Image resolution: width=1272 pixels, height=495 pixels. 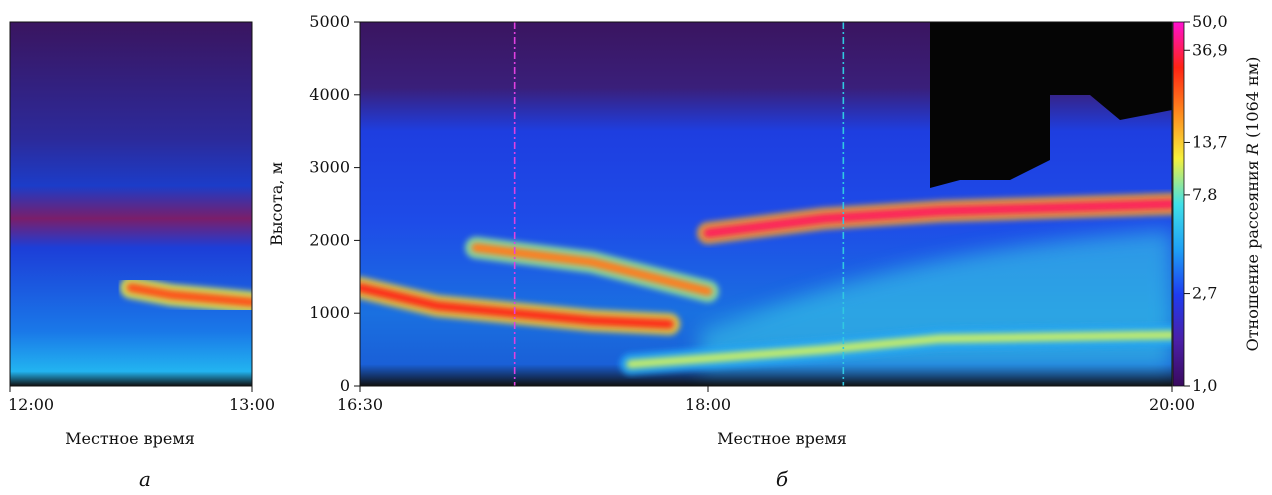 What do you see at coordinates (1210, 141) in the screenshot?
I see `colorbar-tick-label: 13,7` at bounding box center [1210, 141].